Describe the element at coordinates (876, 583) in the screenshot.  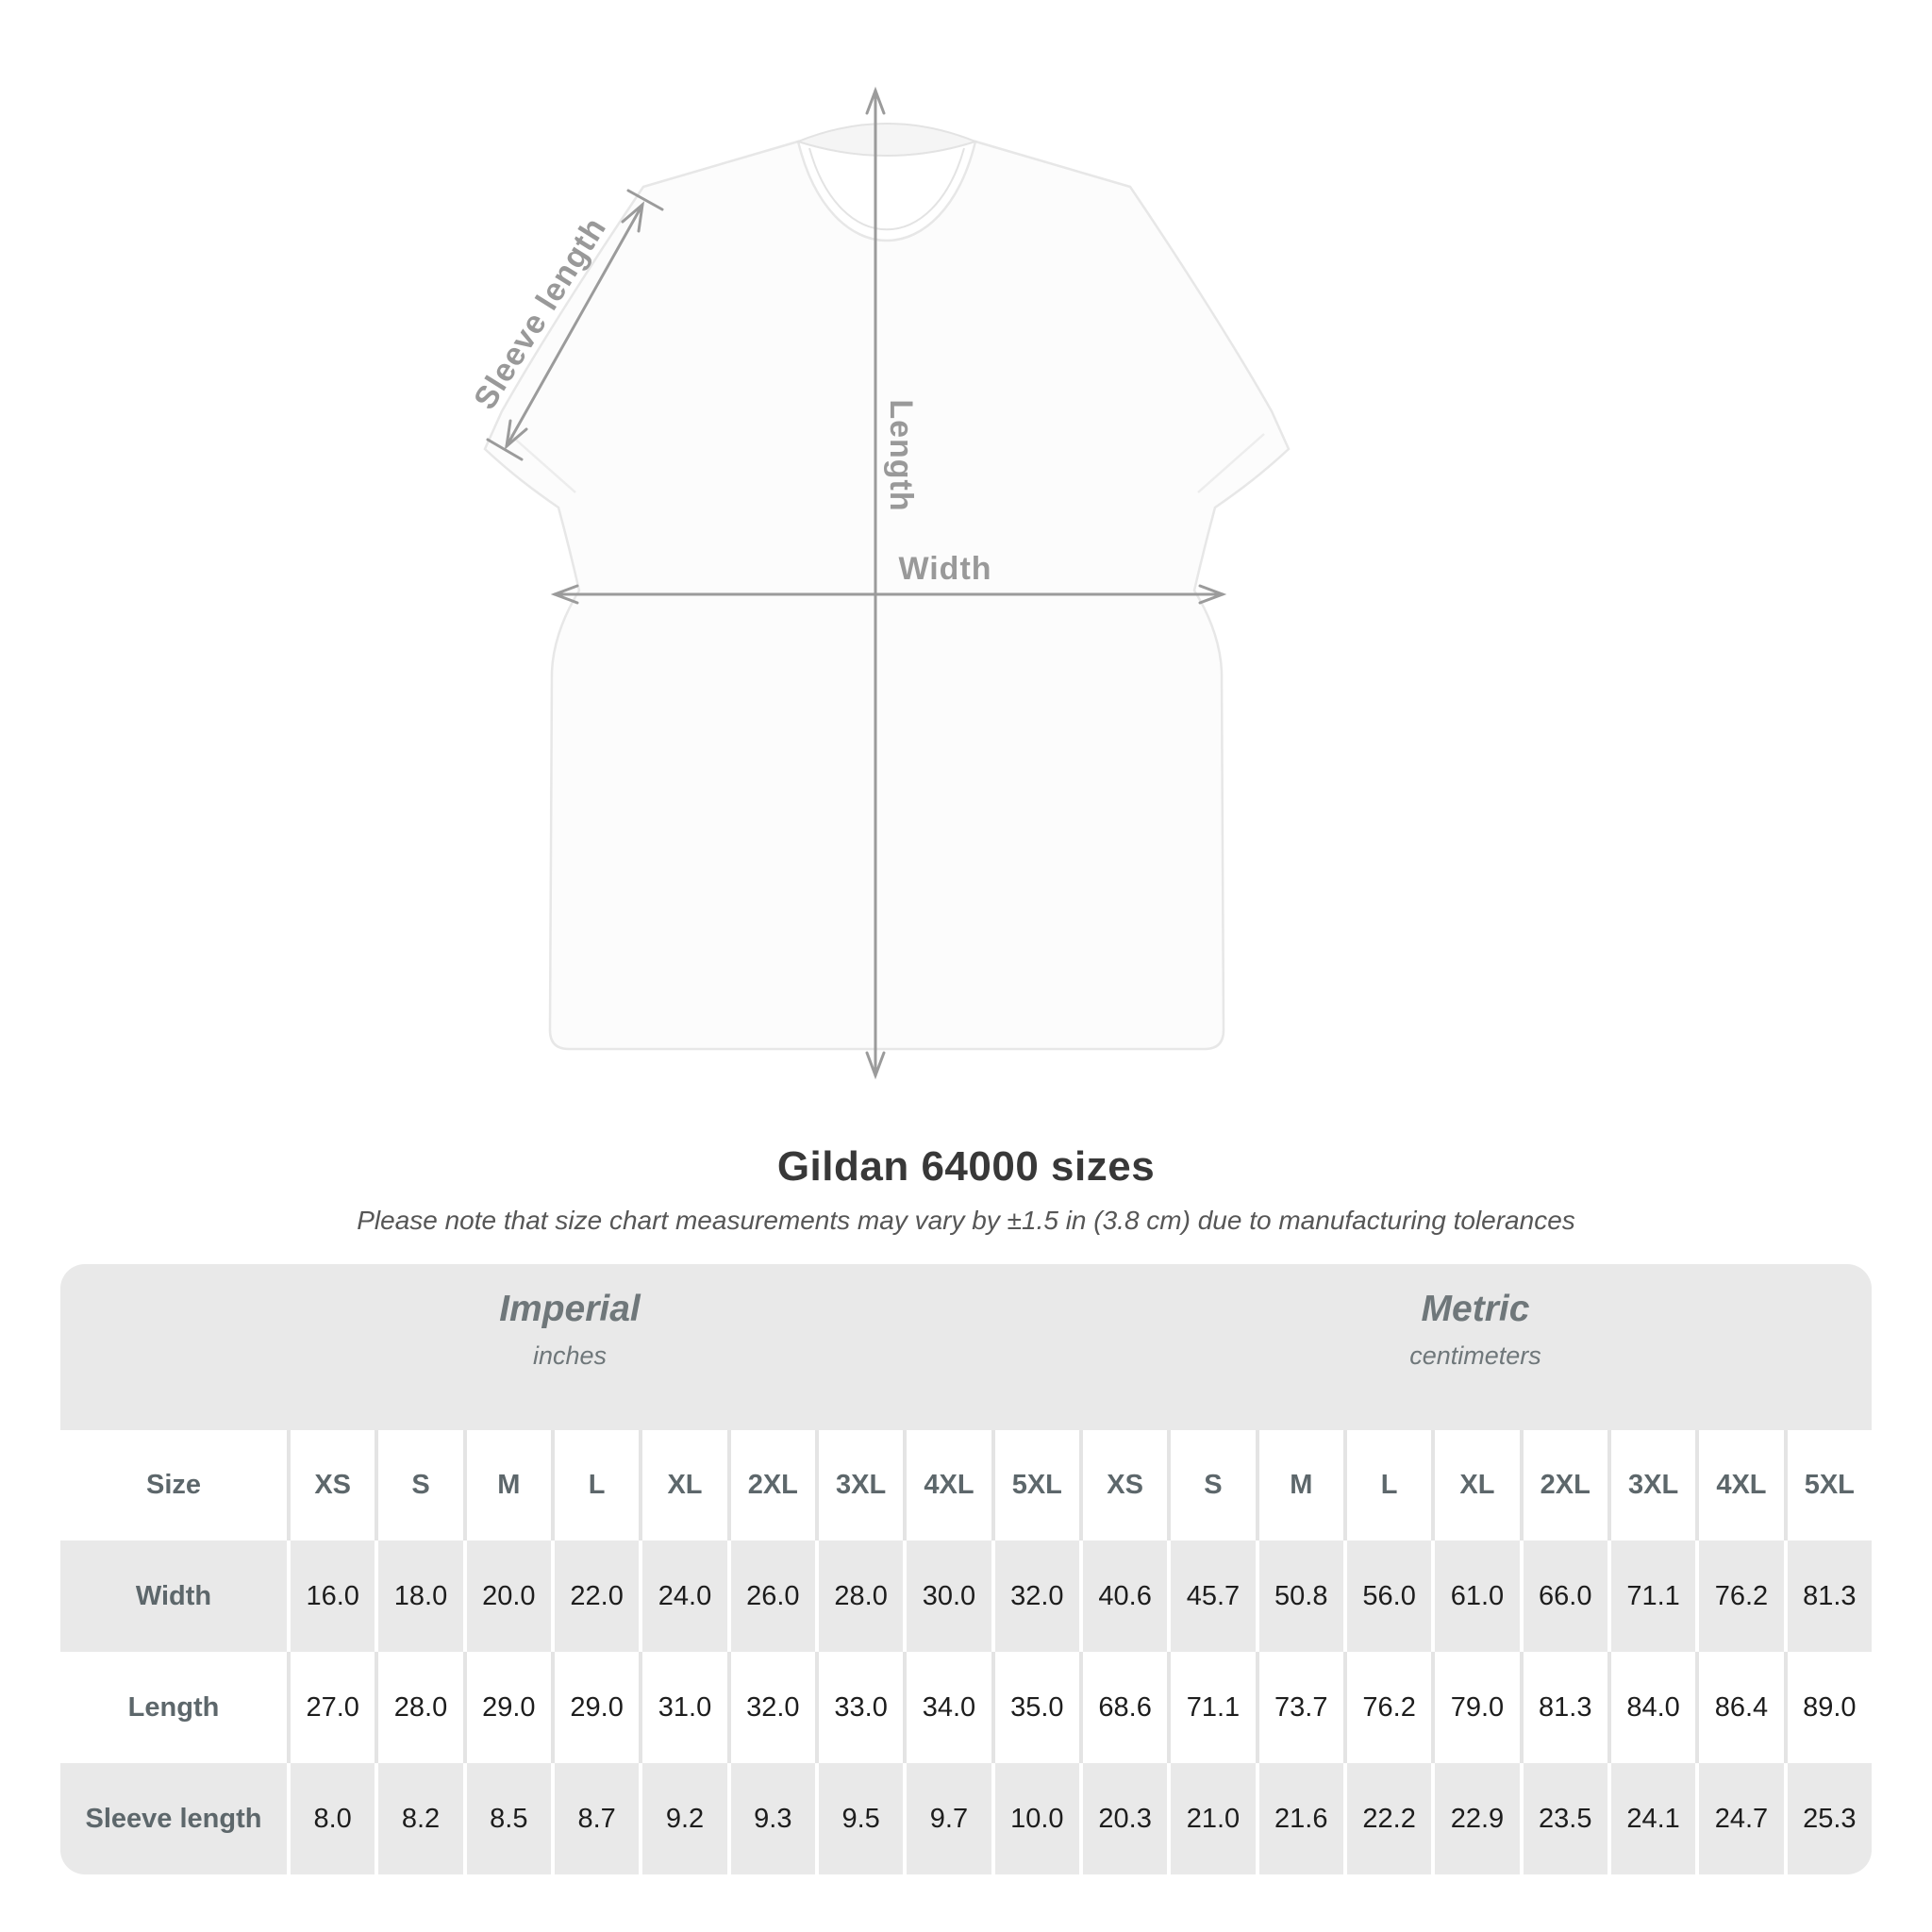
I see `length-arrow` at that location.